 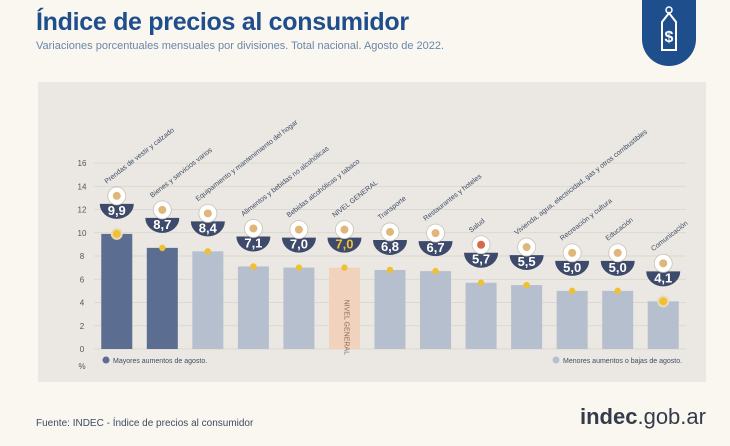 What do you see at coordinates (392, 208) in the screenshot?
I see `category-label: Transporte` at bounding box center [392, 208].